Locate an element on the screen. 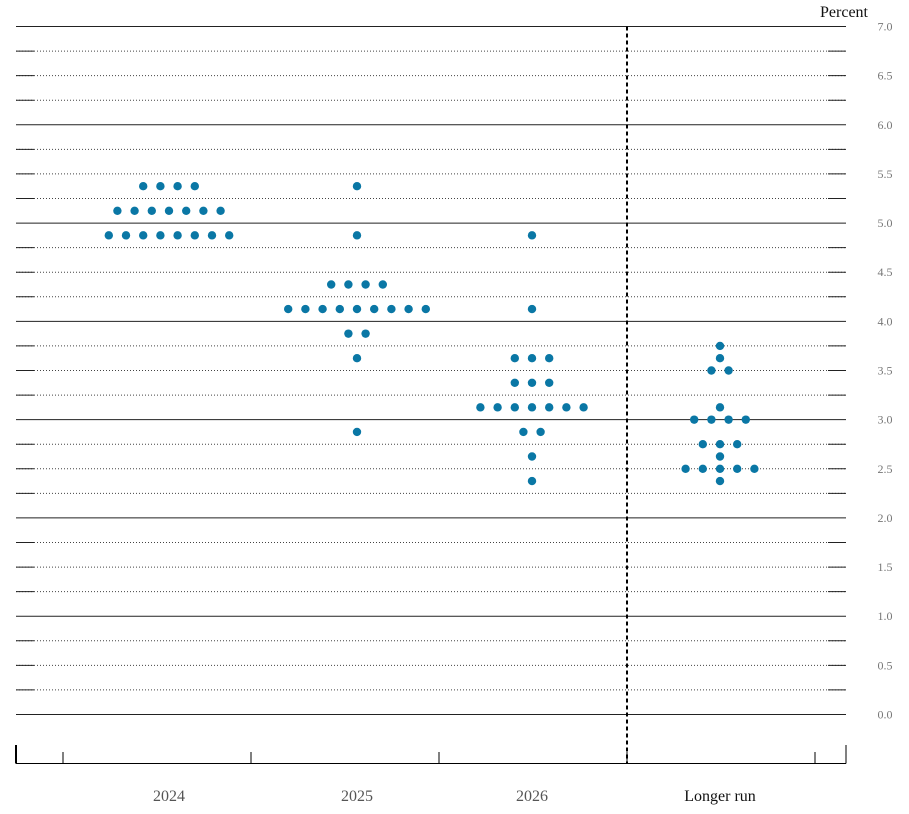  y-tick-label: 6.5 is located at coordinates (885, 76).